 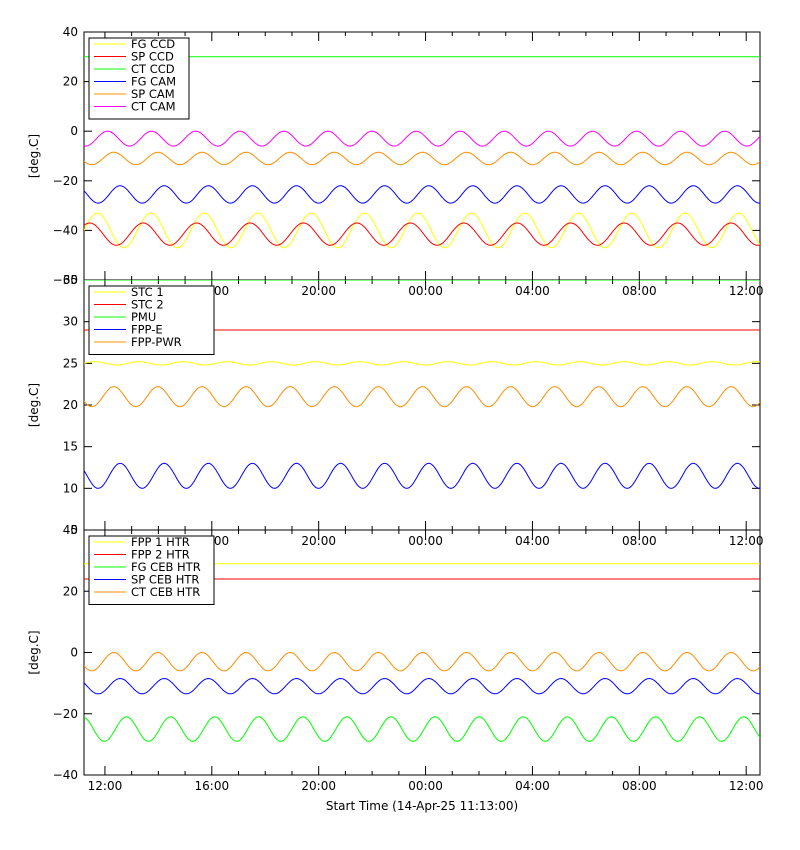 What do you see at coordinates (422, 194) in the screenshot?
I see `series-line-fg-cam` at bounding box center [422, 194].